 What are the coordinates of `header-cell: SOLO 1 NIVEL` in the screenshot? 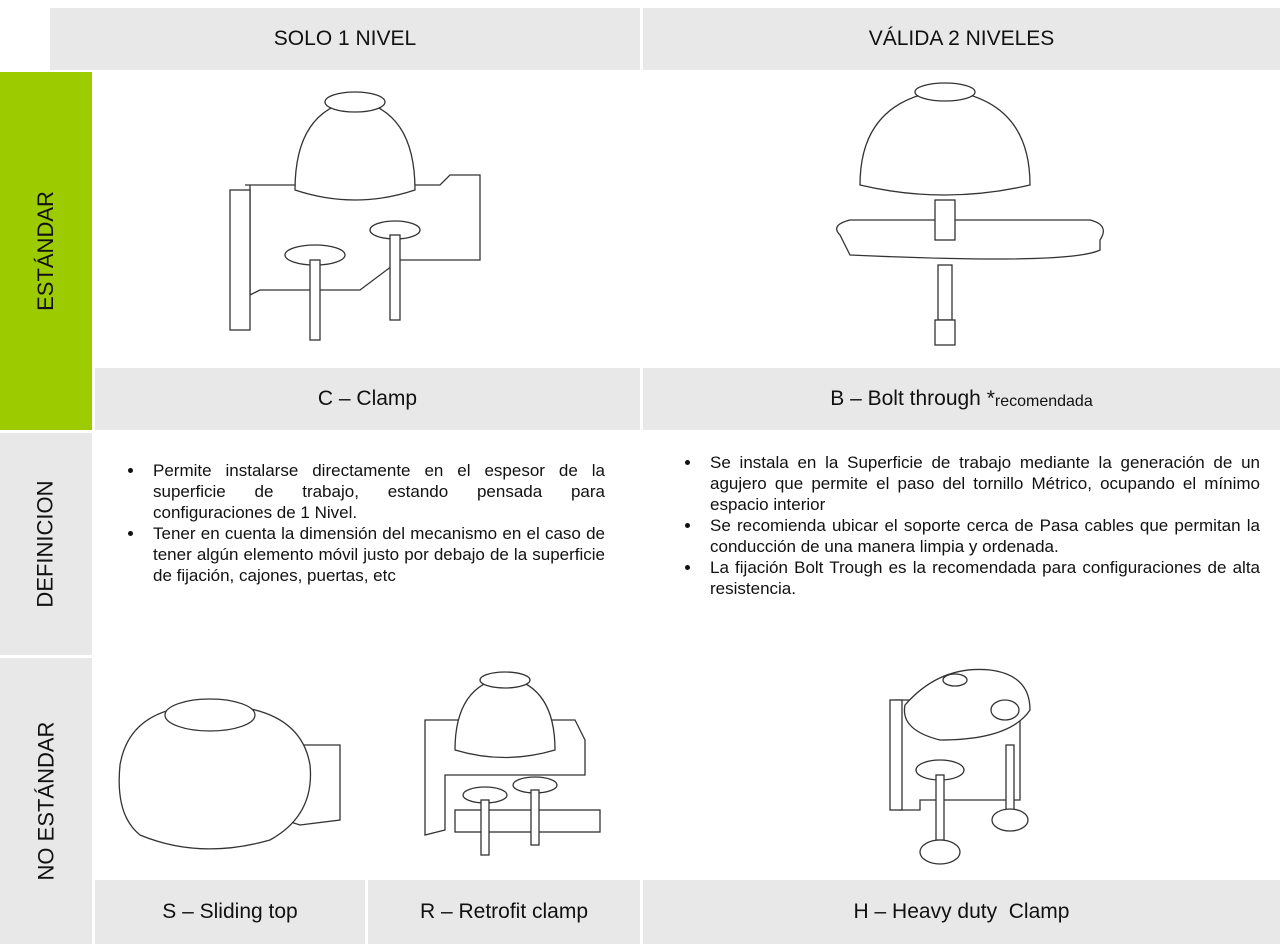 It's located at (345, 39).